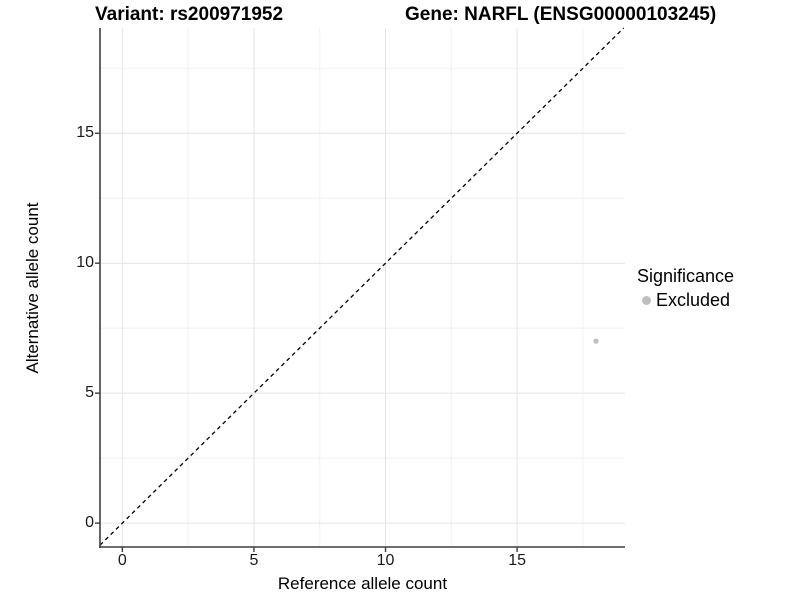  What do you see at coordinates (362, 583) in the screenshot?
I see `x-axis-title: Reference allele count` at bounding box center [362, 583].